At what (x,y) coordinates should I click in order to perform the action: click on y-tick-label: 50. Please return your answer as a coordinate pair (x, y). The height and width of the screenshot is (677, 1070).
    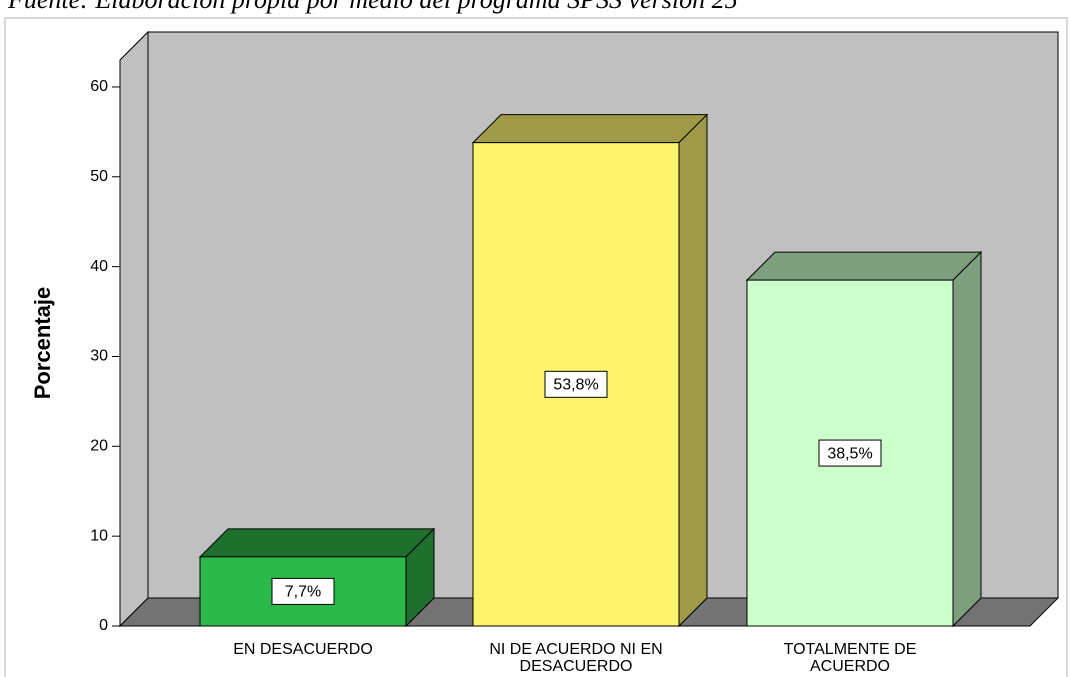
    Looking at the image, I should click on (99, 176).